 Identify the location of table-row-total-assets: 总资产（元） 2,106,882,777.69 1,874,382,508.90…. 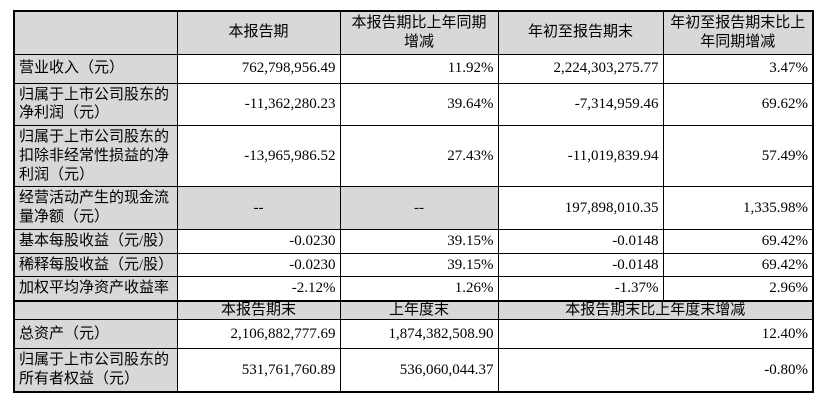
(413, 334).